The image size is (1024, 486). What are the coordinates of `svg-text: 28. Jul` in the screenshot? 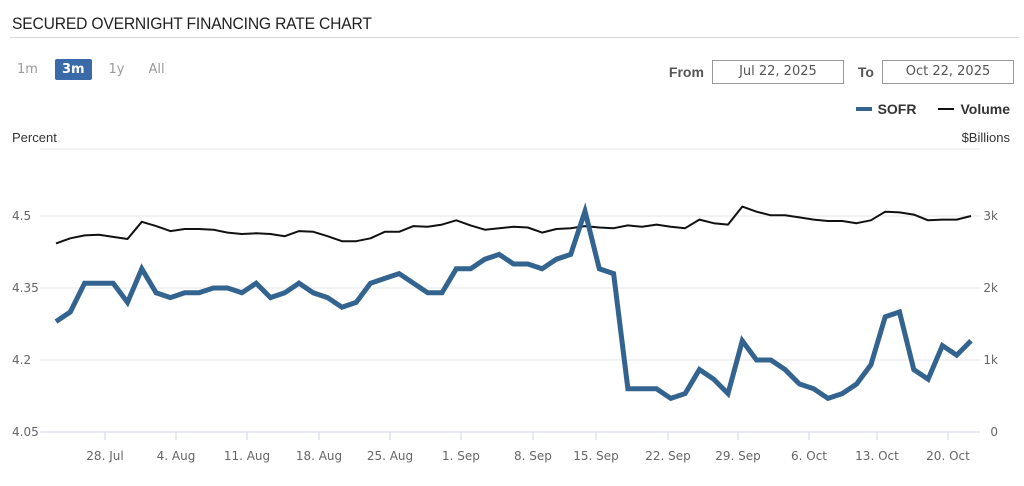 It's located at (104, 456).